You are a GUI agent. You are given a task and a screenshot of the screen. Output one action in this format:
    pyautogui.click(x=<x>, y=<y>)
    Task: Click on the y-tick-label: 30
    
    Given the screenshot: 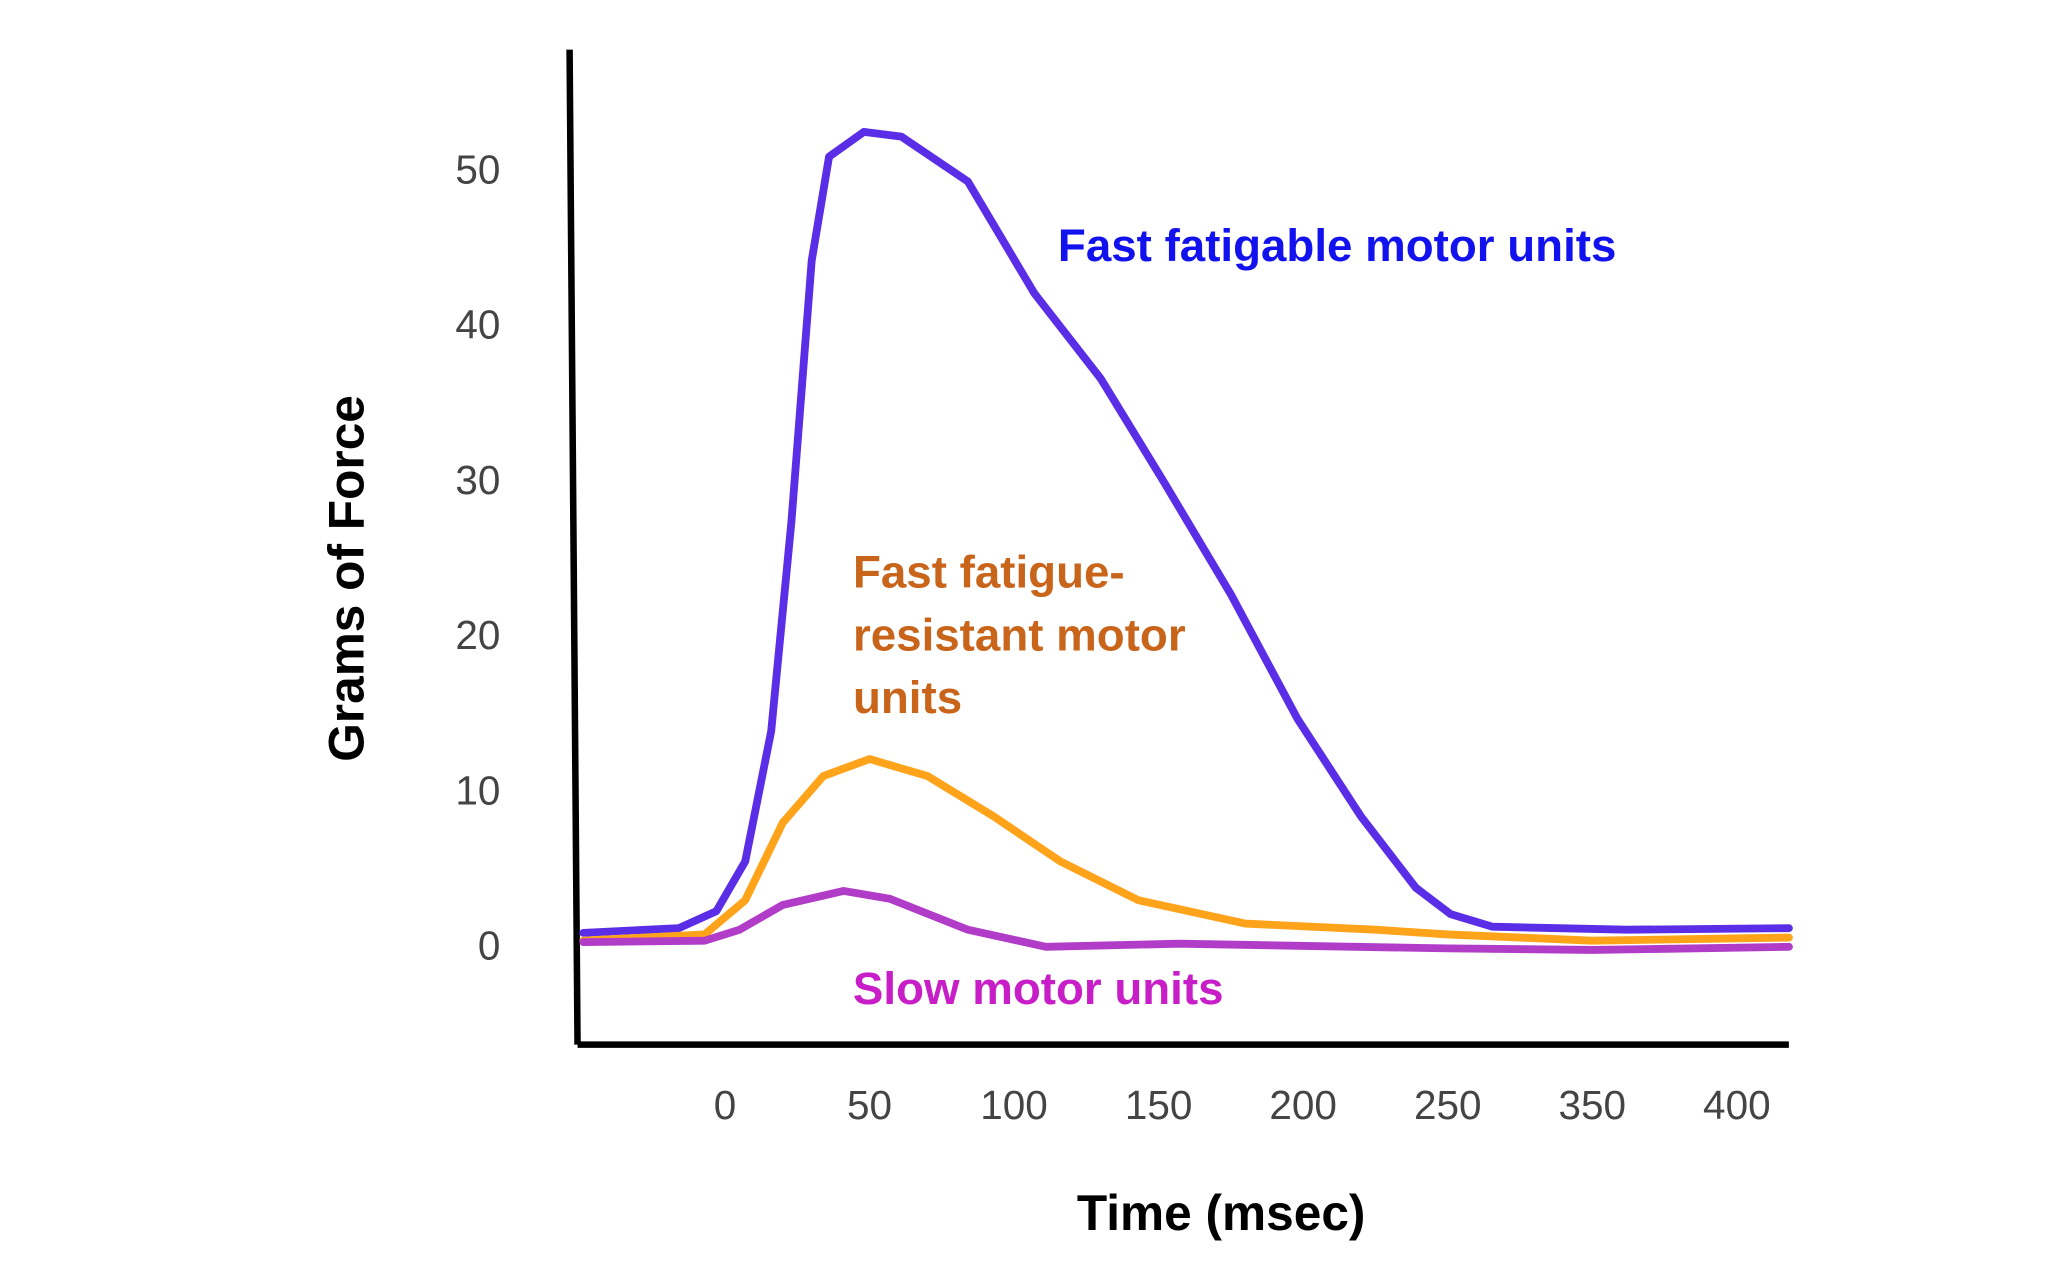 What is the action you would take?
    pyautogui.click(x=477, y=480)
    